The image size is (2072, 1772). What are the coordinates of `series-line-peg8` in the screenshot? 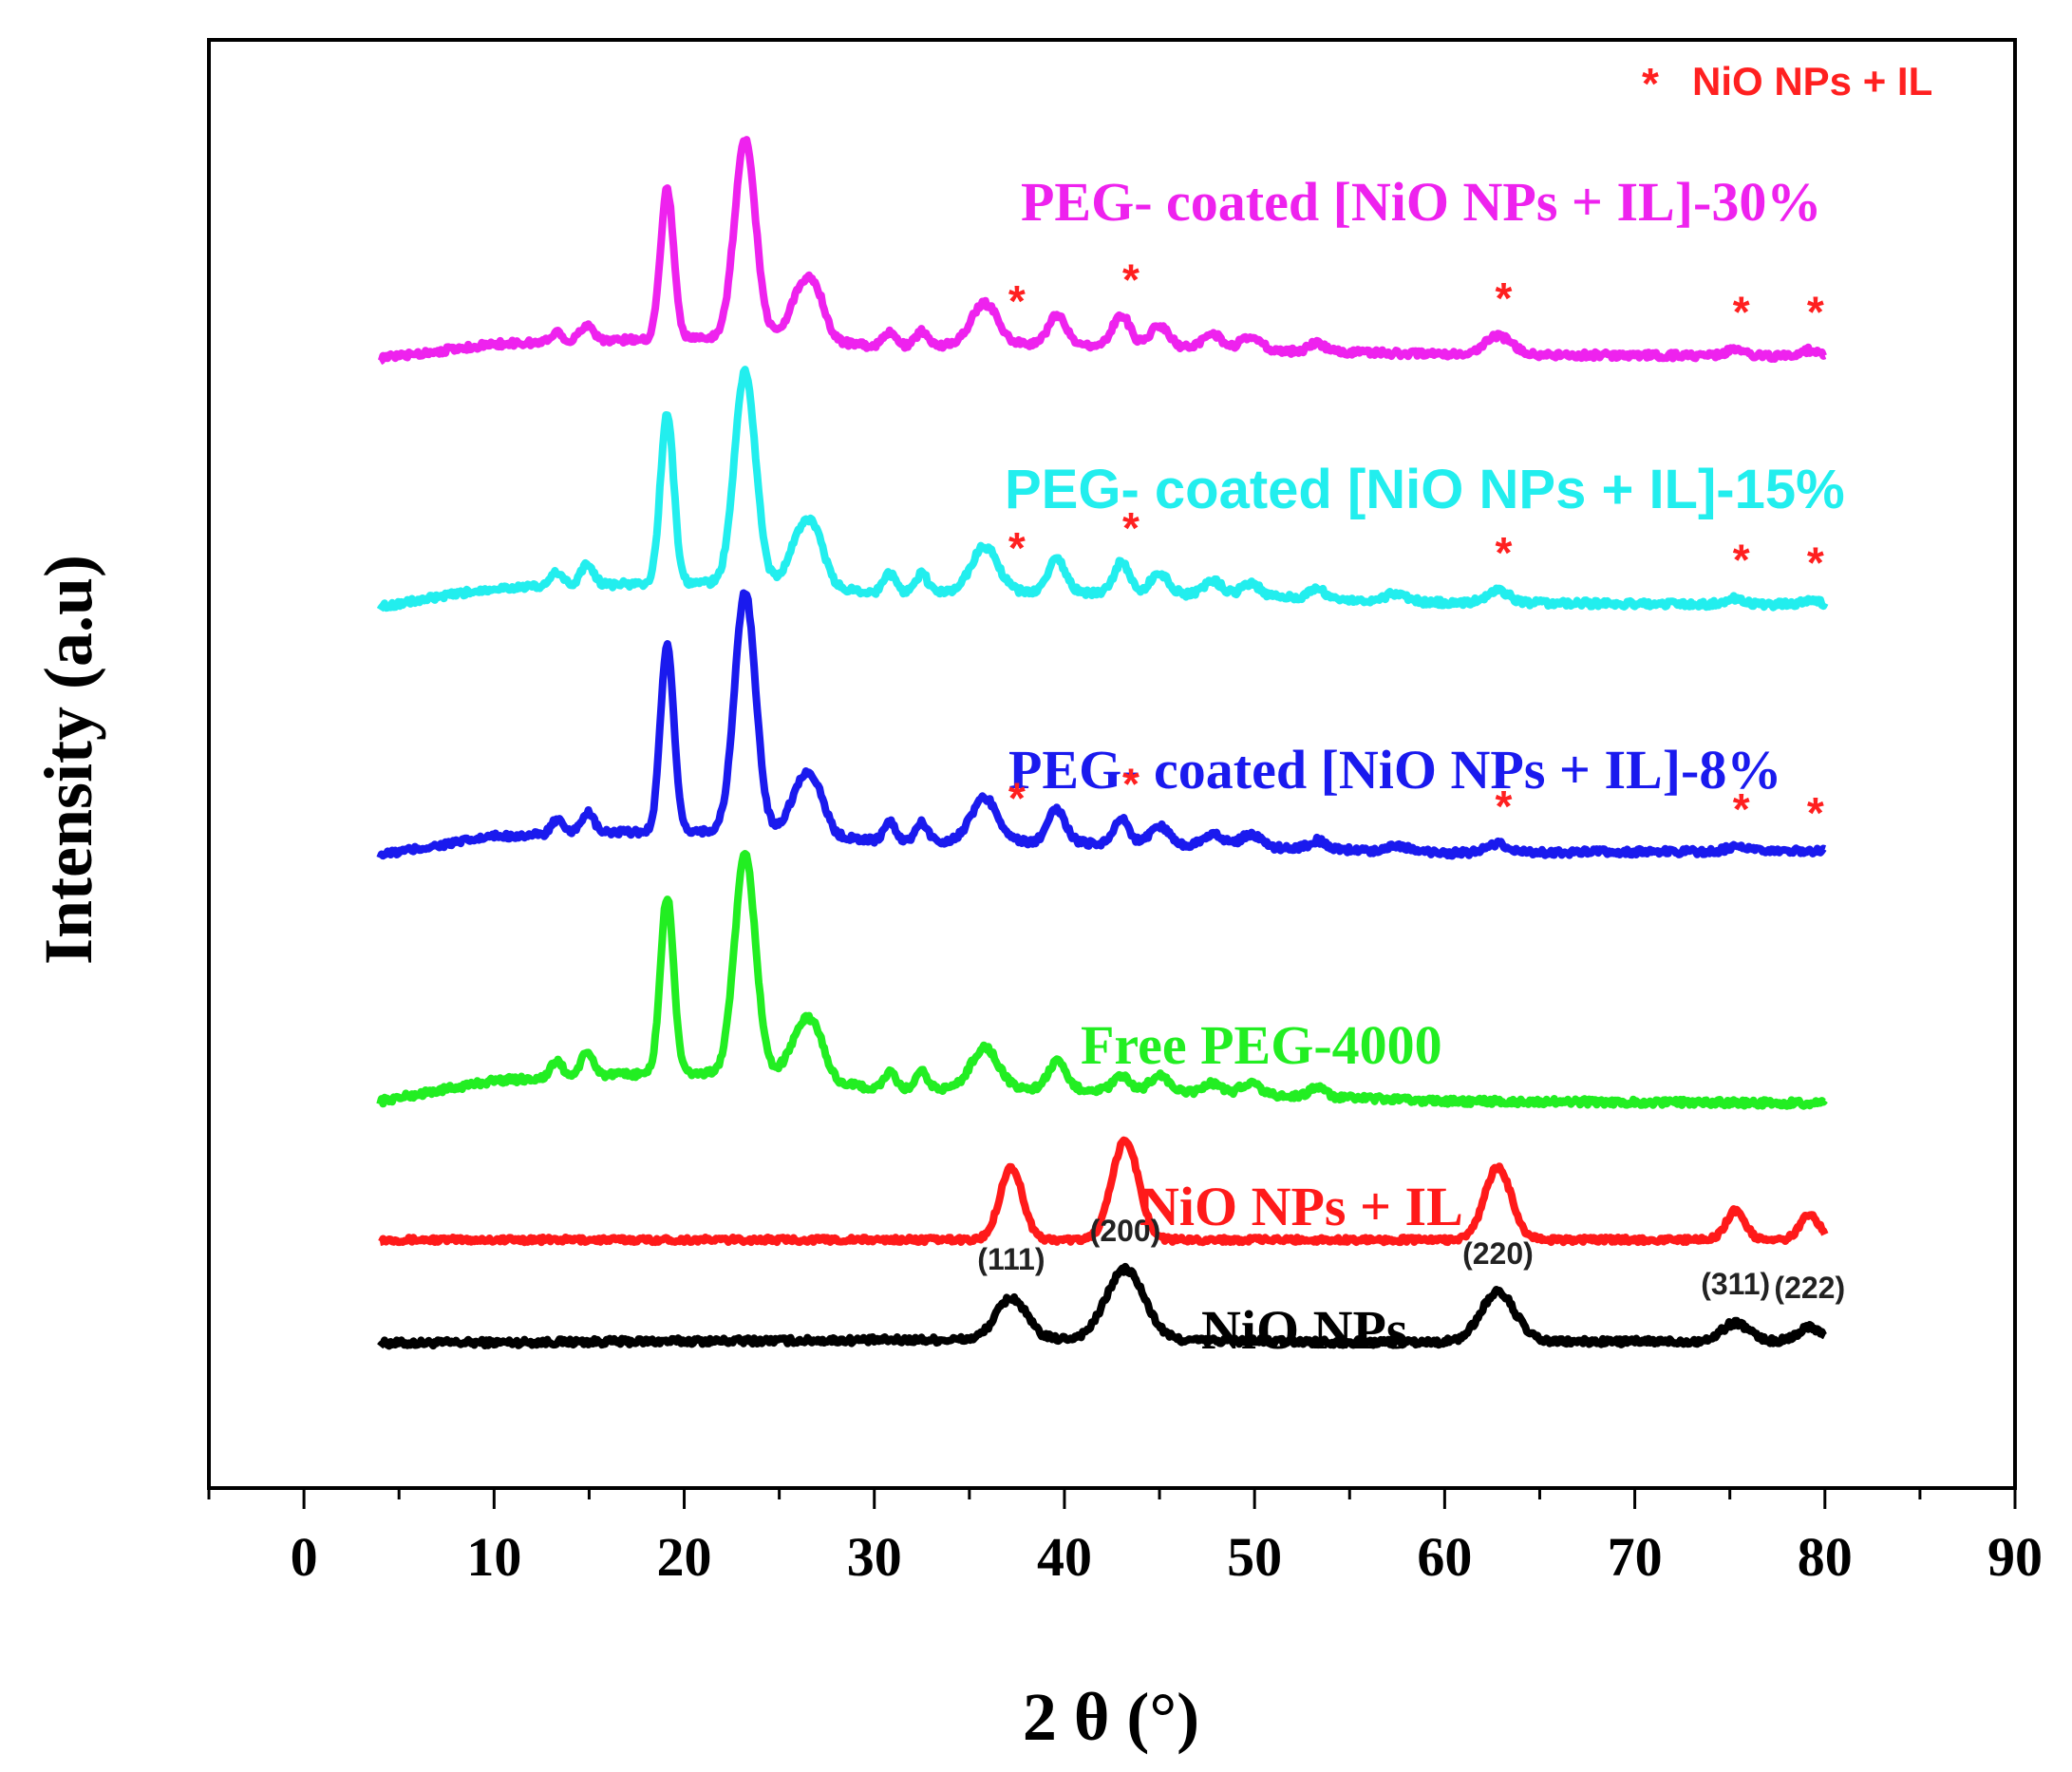 It's located at (1102, 724).